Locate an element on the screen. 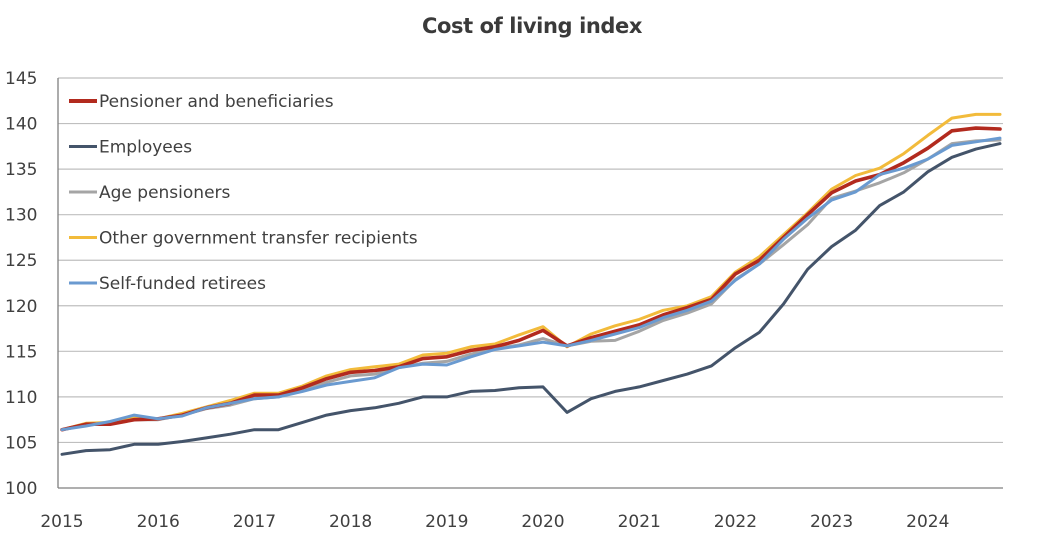 Image resolution: width=1064 pixels, height=555 pixels. legend-item: Employees is located at coordinates (130, 148).